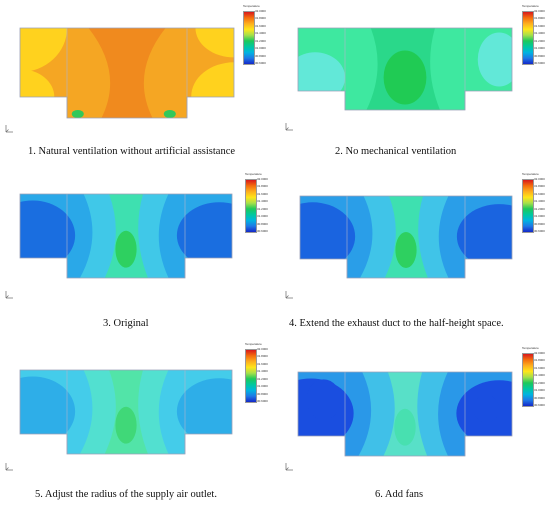 This screenshot has width=550, height=510. What do you see at coordinates (399, 494) in the screenshot?
I see `caption-6: 6. Add fans` at bounding box center [399, 494].